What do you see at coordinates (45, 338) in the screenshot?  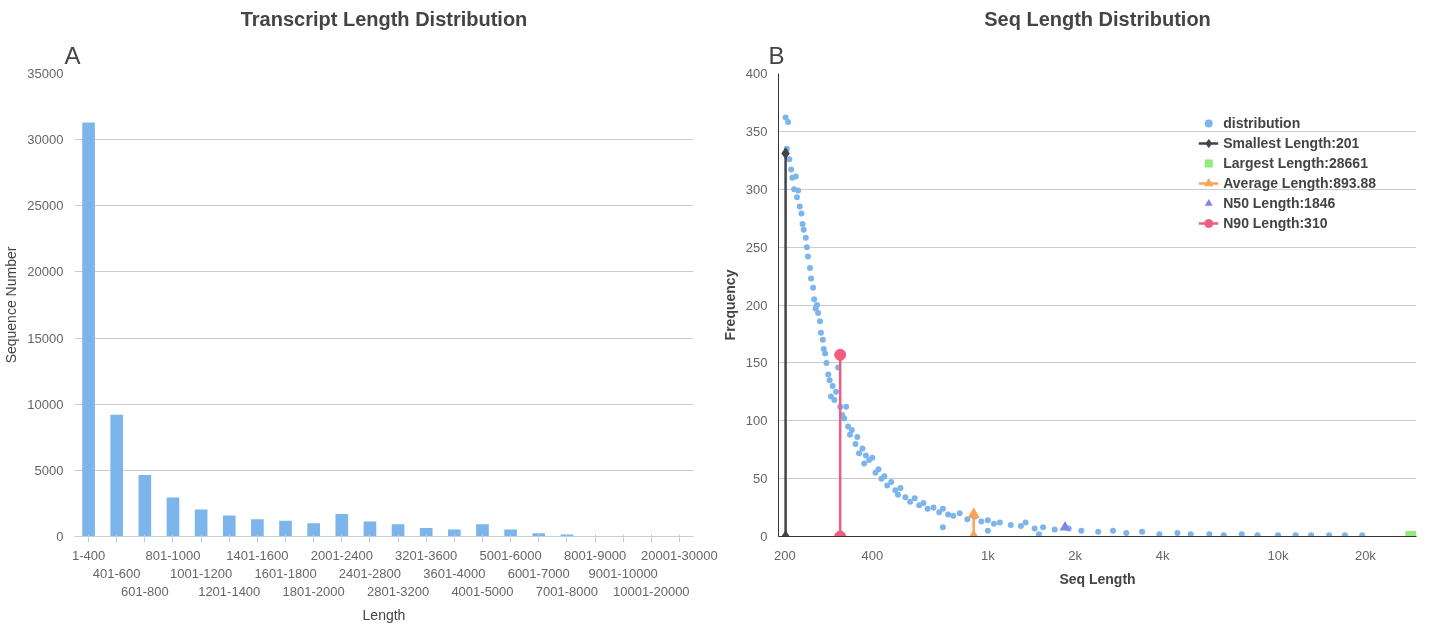 I see `y-tick-label: 15000` at bounding box center [45, 338].